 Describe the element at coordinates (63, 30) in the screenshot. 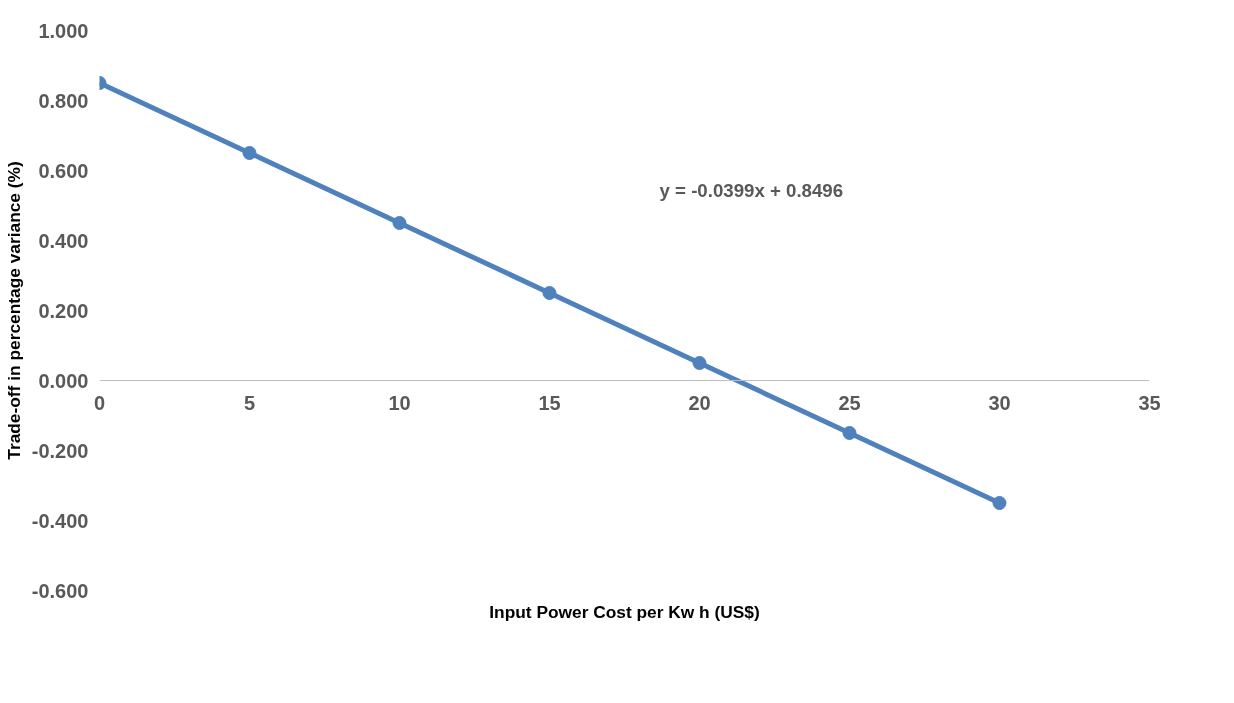

I see `y-tick-label: 1.000` at that location.